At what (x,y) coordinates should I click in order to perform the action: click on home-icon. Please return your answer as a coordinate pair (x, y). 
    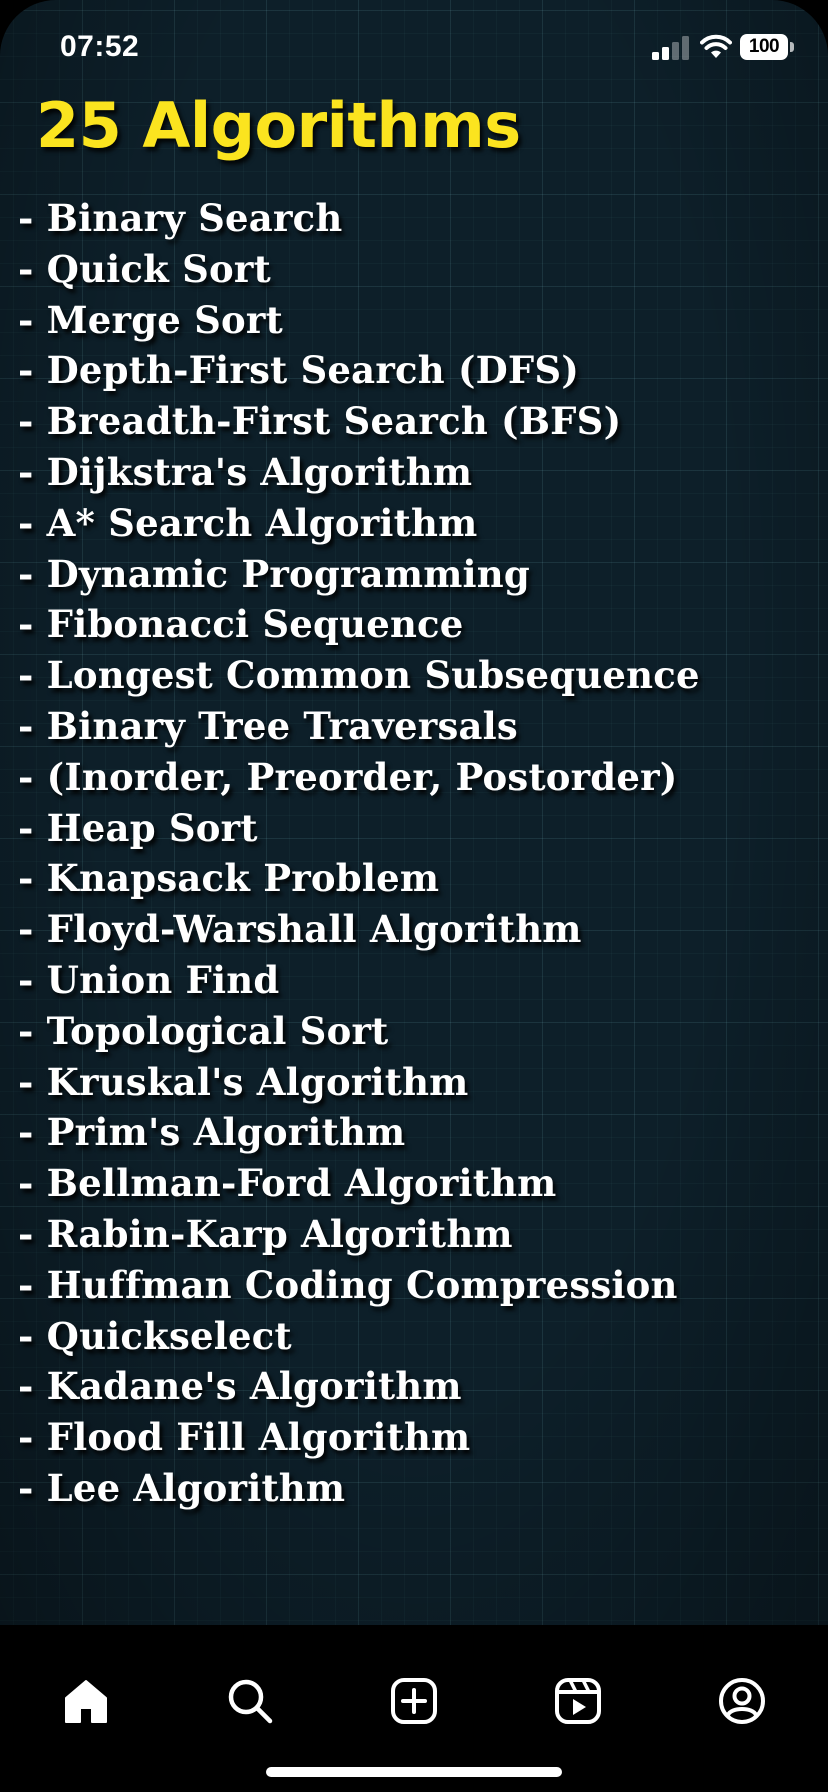
    Looking at the image, I should click on (86, 1701).